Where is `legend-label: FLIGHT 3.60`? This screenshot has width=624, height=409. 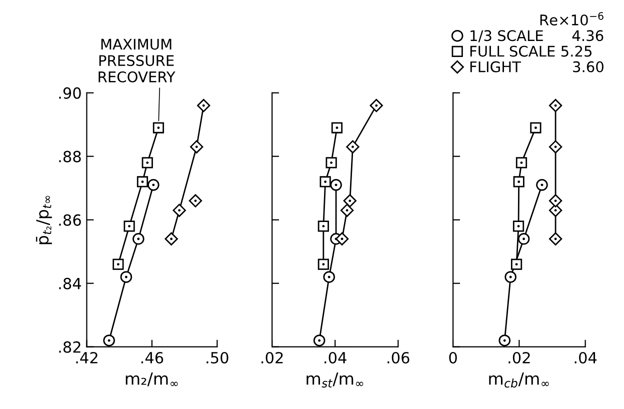
legend-label: FLIGHT 3.60 is located at coordinates (537, 66).